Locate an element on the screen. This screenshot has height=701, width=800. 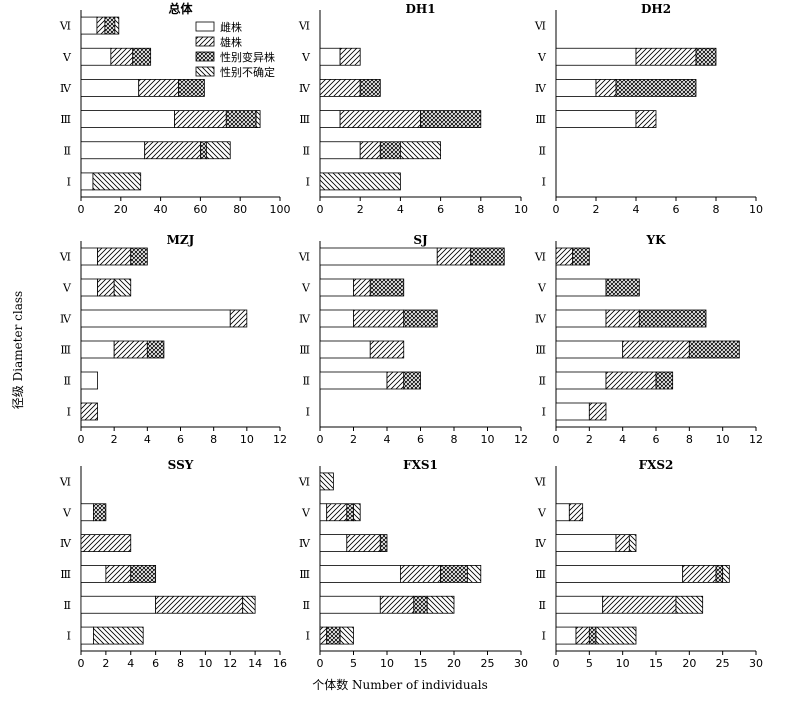
x-tick-label: 8 is located at coordinates (180, 663).